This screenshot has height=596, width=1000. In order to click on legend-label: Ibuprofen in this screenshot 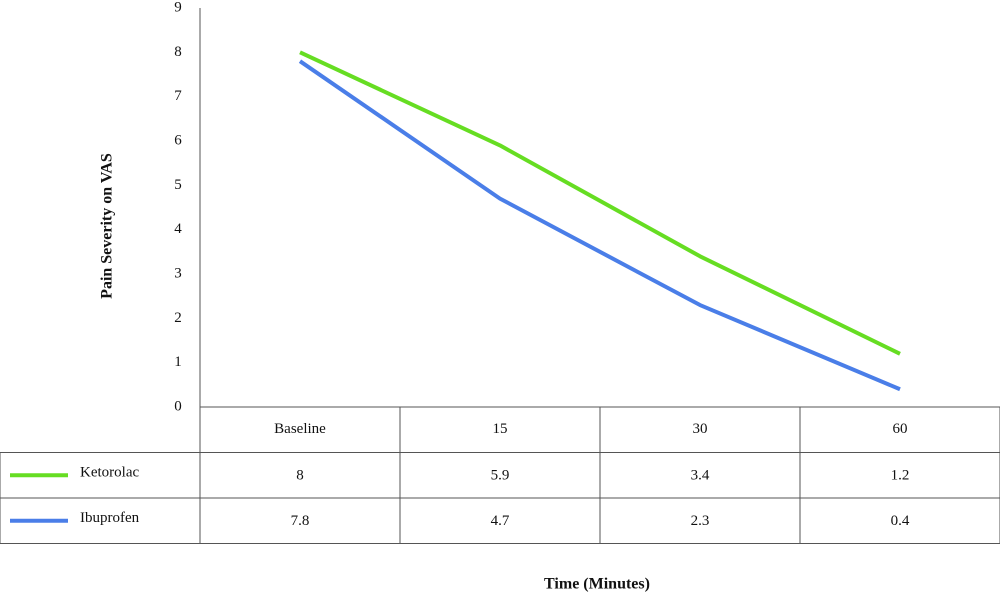, I will do `click(110, 518)`.